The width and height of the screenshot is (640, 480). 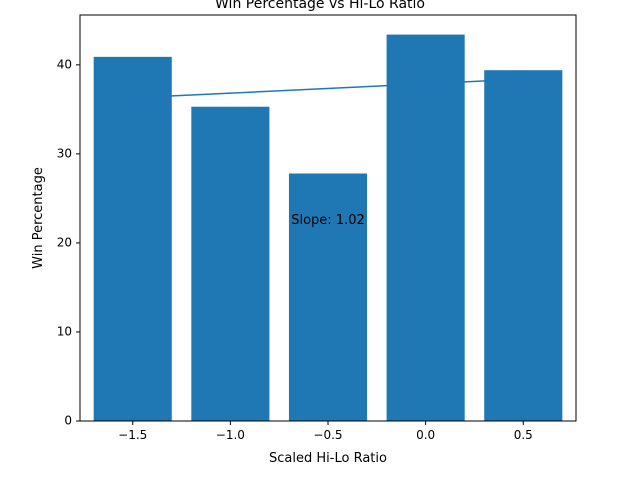 I want to click on chart-title: Win Percentage vs Hi-Lo Ratio, so click(x=320, y=6).